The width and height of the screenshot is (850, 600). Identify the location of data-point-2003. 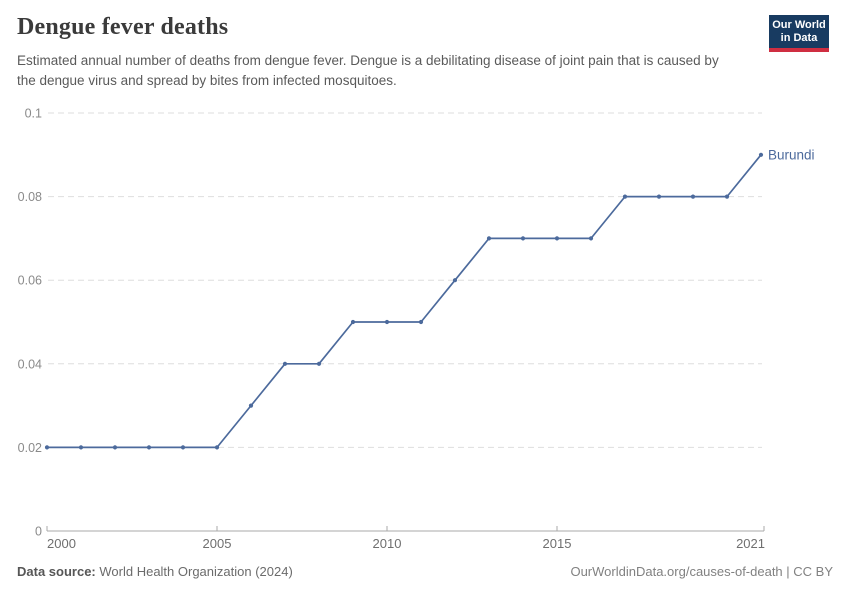
(149, 447).